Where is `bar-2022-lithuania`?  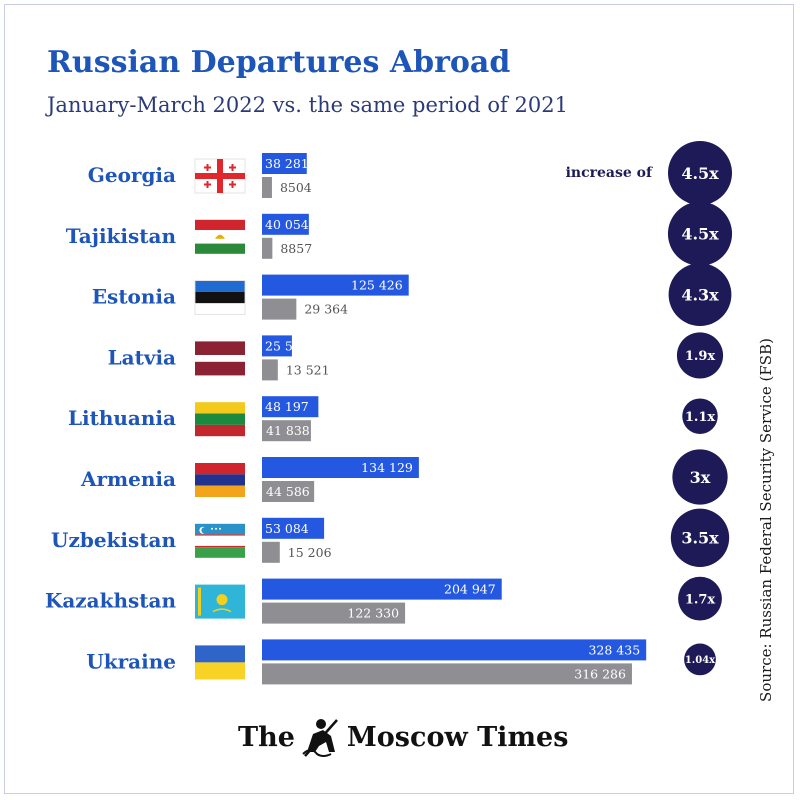 bar-2022-lithuania is located at coordinates (290, 407).